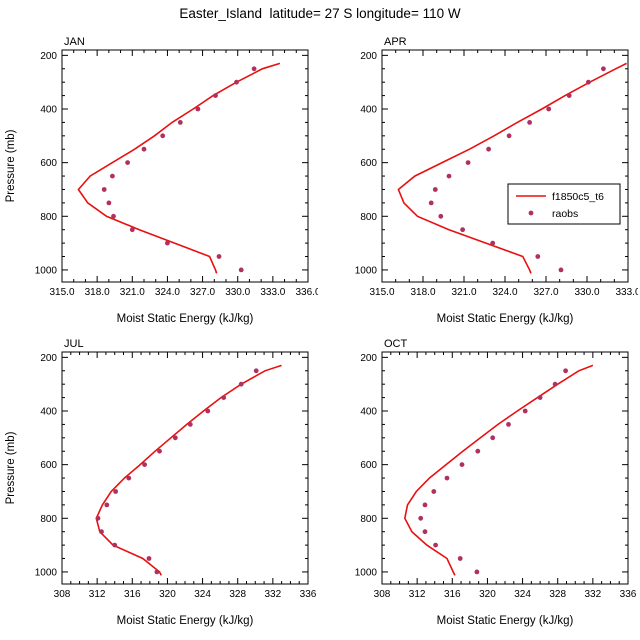  I want to click on x-minor-ticks, so click(505, 468).